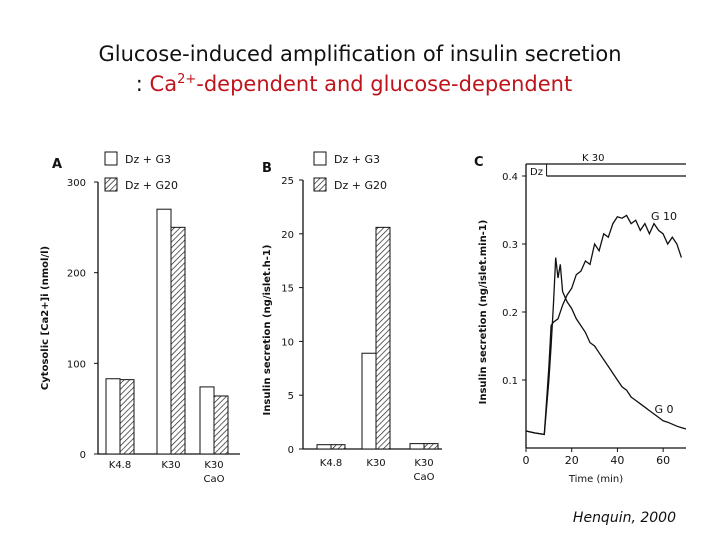 The height and width of the screenshot is (540, 720). I want to click on x-tick-label: 20, so click(572, 460).